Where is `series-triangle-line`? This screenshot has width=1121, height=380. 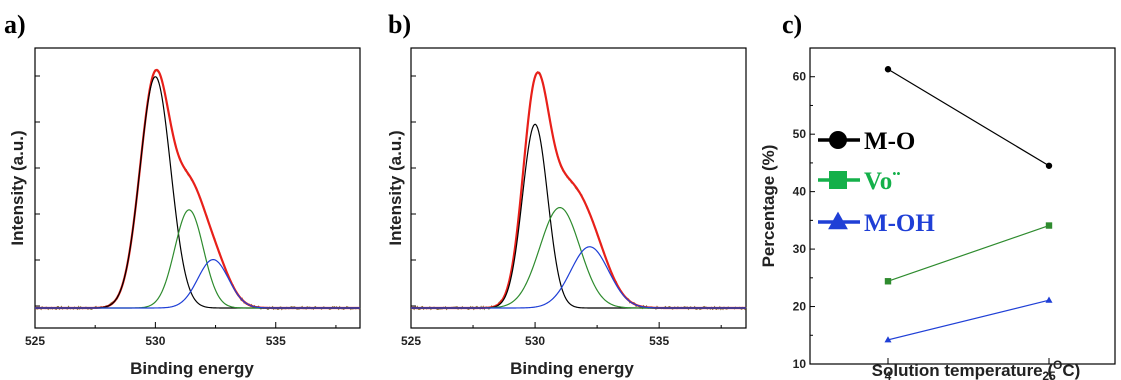 series-triangle-line is located at coordinates (968, 320).